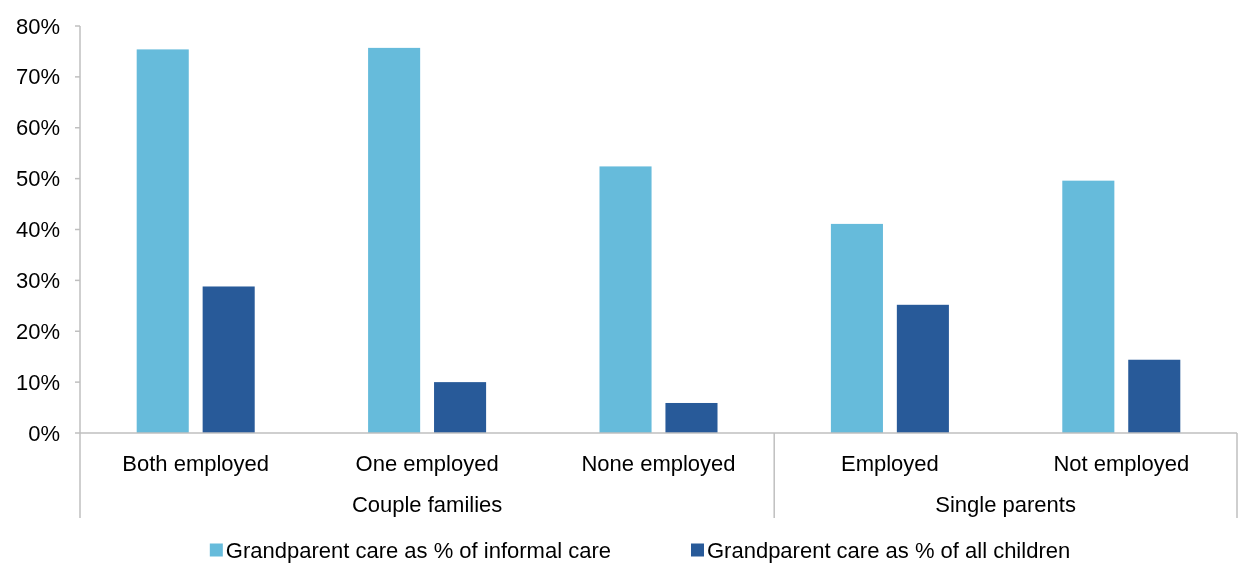 Image resolution: width=1238 pixels, height=563 pixels. Describe the element at coordinates (427, 463) in the screenshot. I see `x-tick-label: One employed` at that location.